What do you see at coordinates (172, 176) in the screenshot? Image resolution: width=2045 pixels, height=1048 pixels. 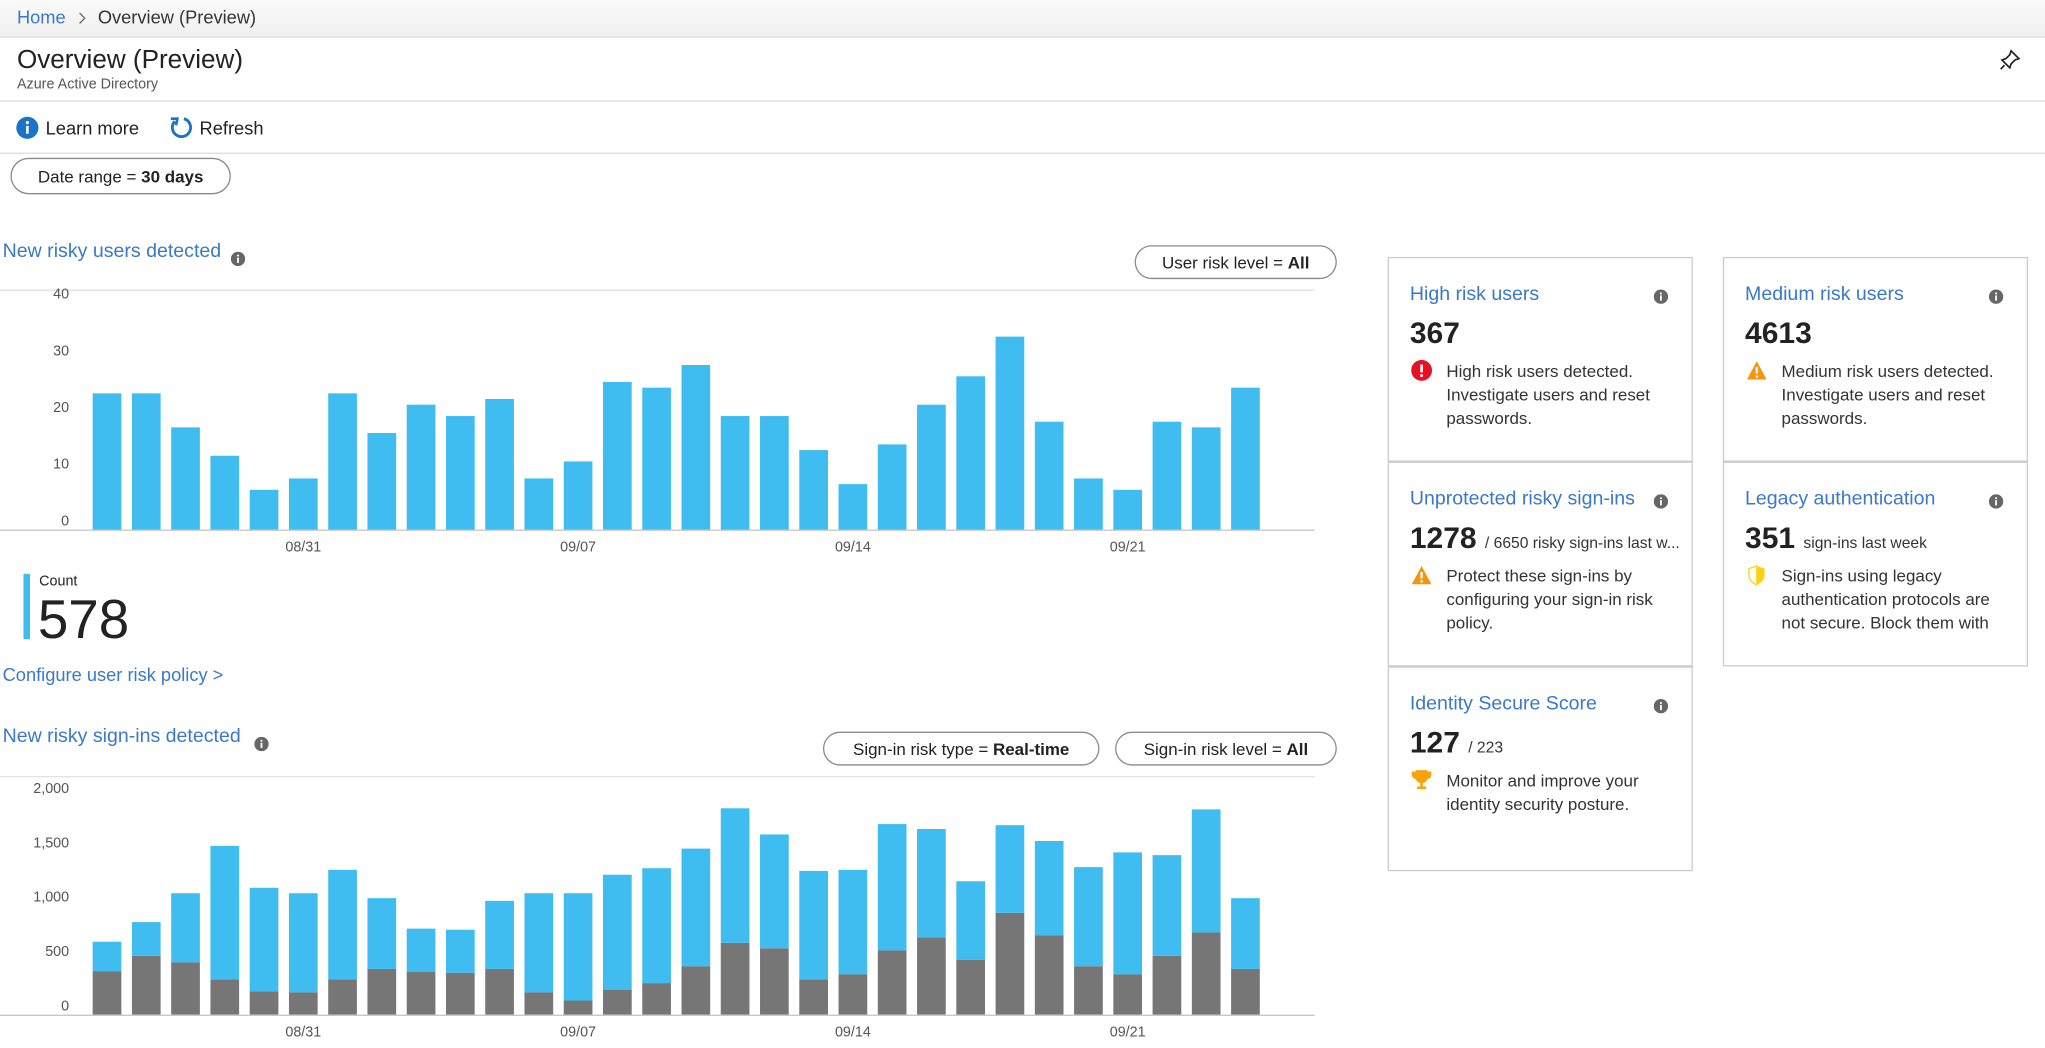 I see `chip-value: 30 days` at bounding box center [172, 176].